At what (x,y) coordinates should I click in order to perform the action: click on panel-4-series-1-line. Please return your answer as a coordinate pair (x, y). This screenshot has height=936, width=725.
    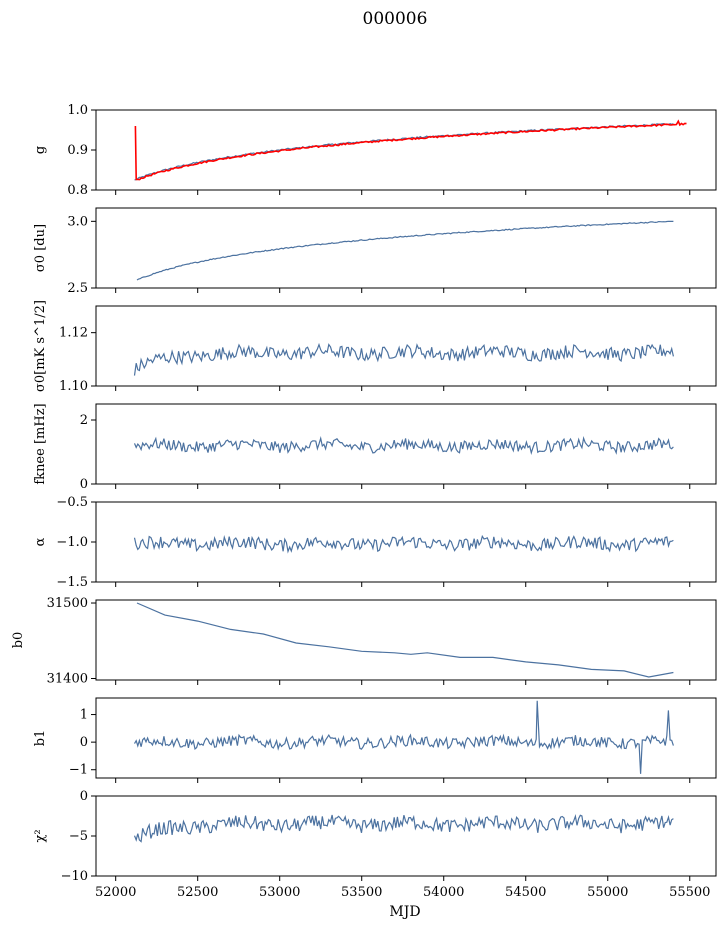
    Looking at the image, I should click on (403, 446).